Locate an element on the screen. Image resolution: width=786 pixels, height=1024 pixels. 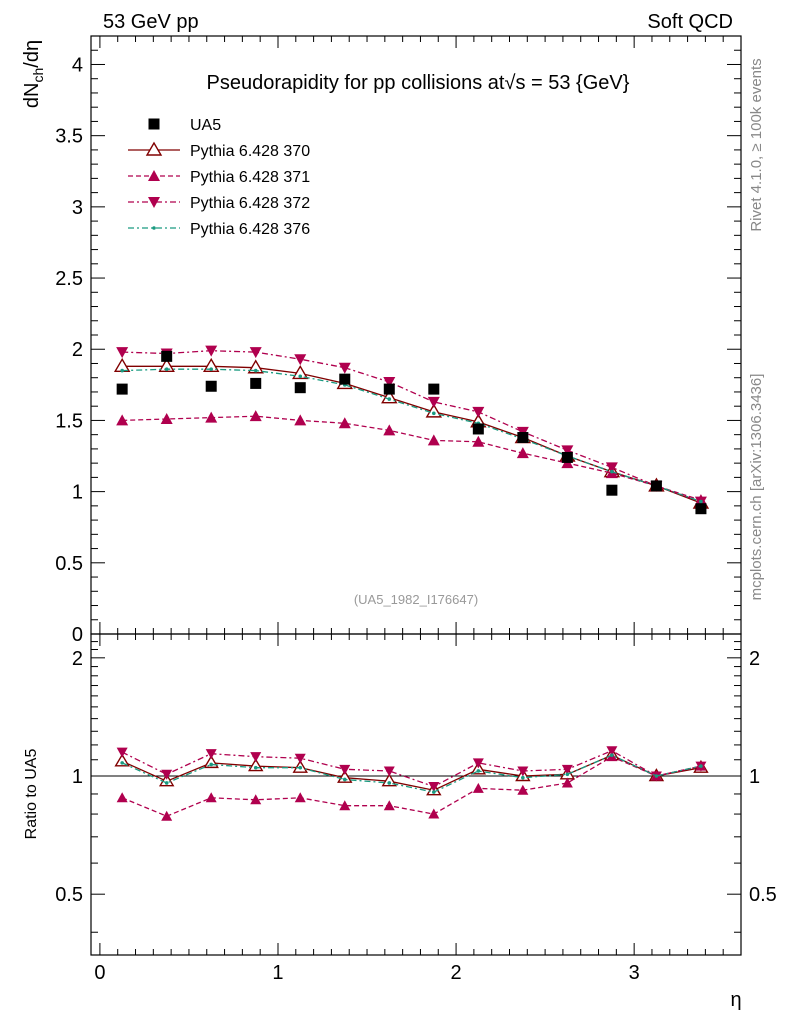
y-label-sub: ch is located at coordinates (38, 75).